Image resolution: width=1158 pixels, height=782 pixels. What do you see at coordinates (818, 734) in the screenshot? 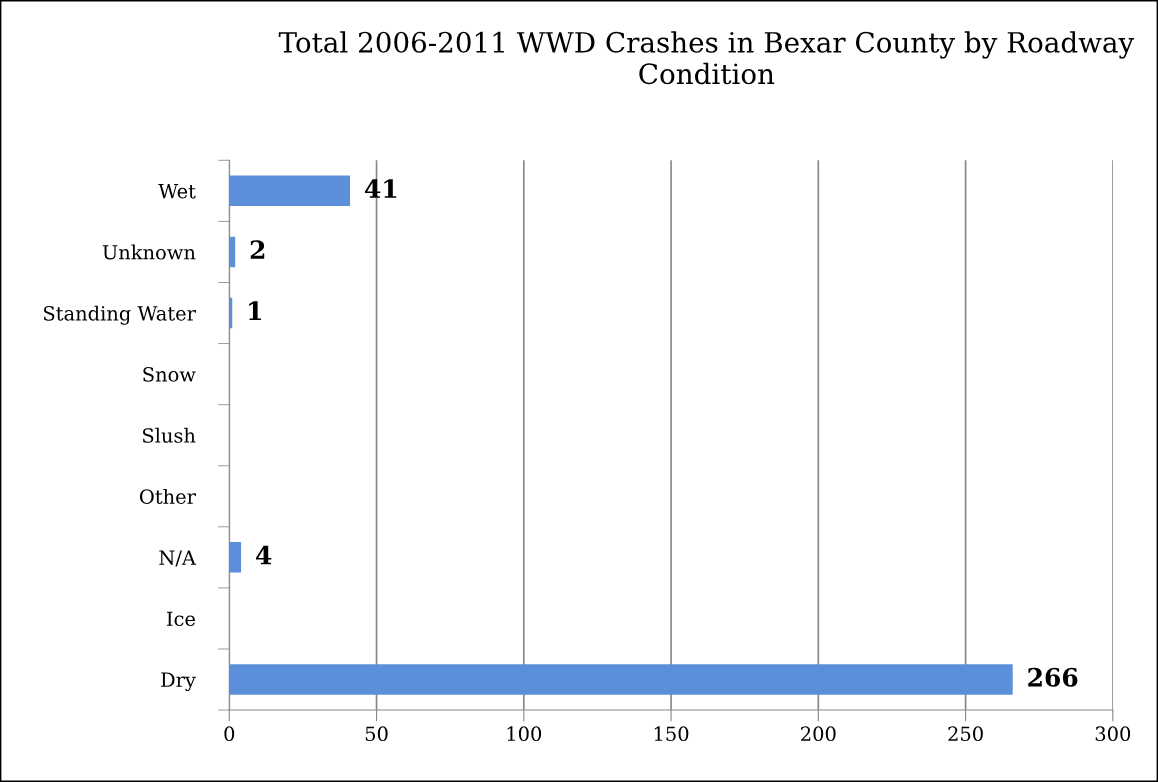
I see `x-tick-label: 200` at bounding box center [818, 734].